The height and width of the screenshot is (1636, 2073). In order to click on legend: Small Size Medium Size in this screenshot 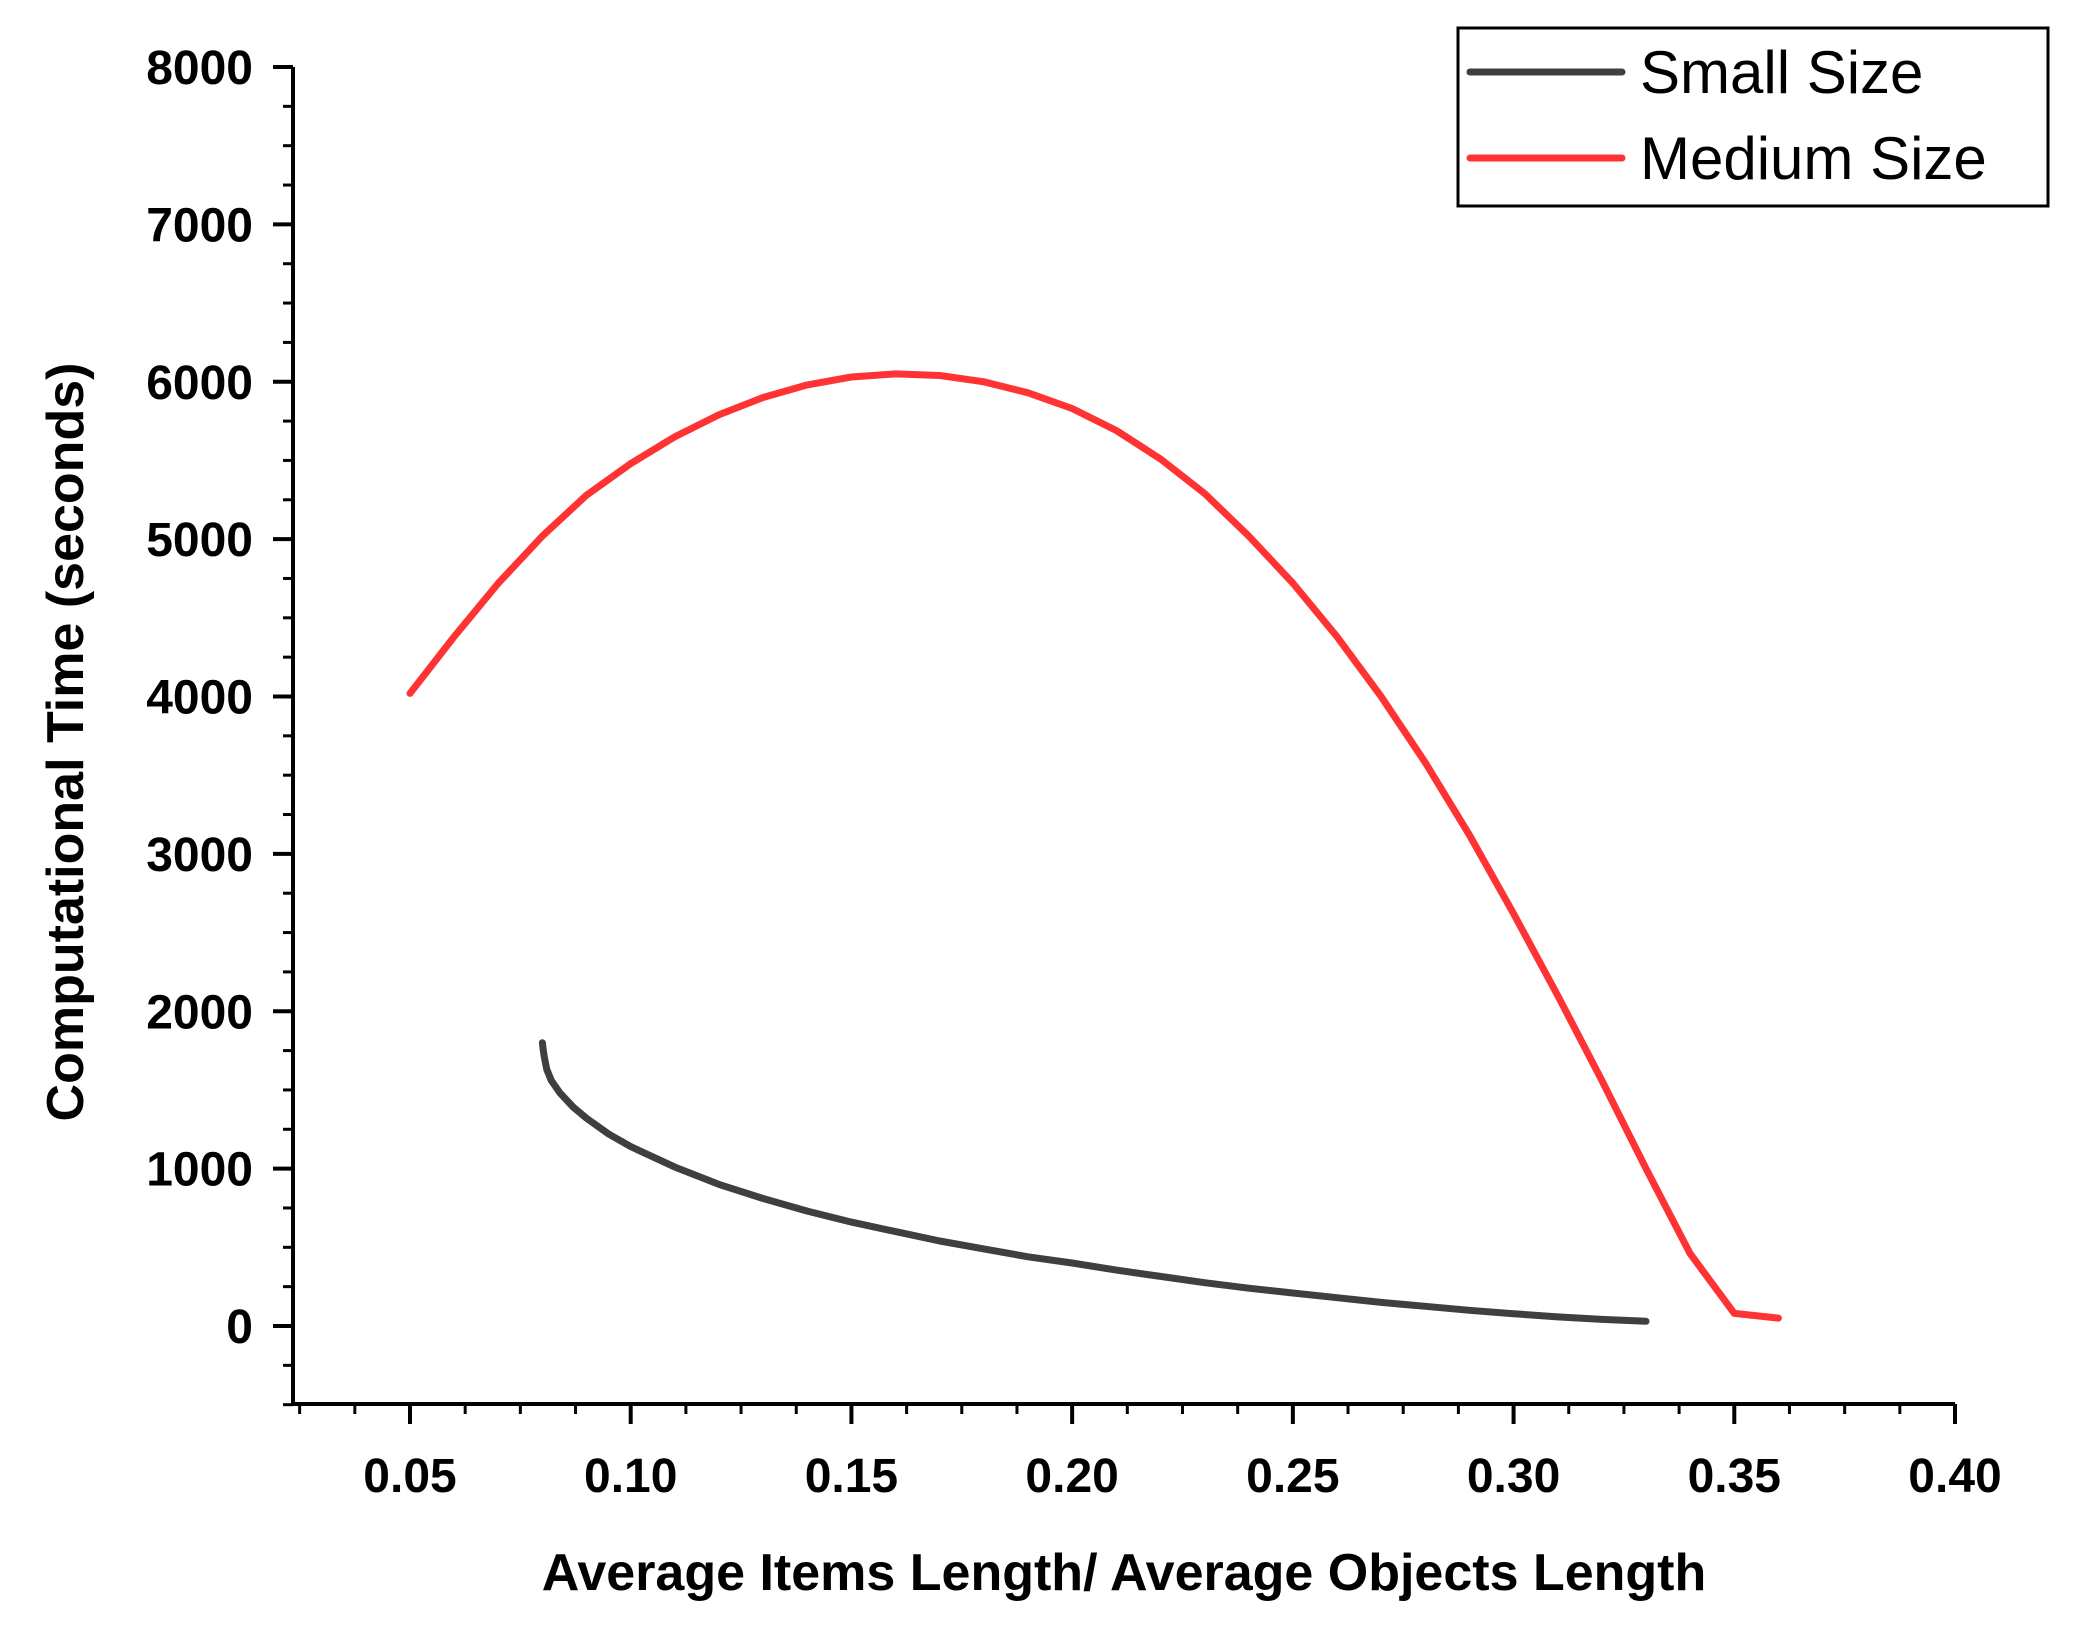, I will do `click(1753, 117)`.